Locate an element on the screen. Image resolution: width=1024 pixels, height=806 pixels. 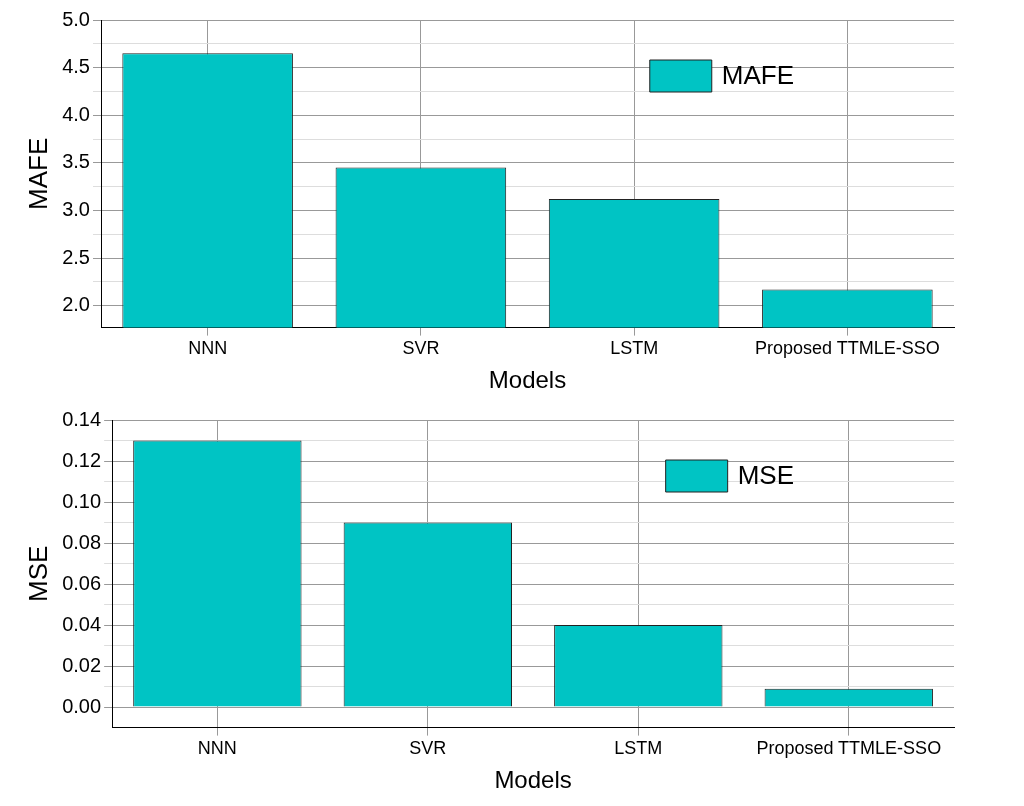
y-axis-title: MSE is located at coordinates (37, 573).